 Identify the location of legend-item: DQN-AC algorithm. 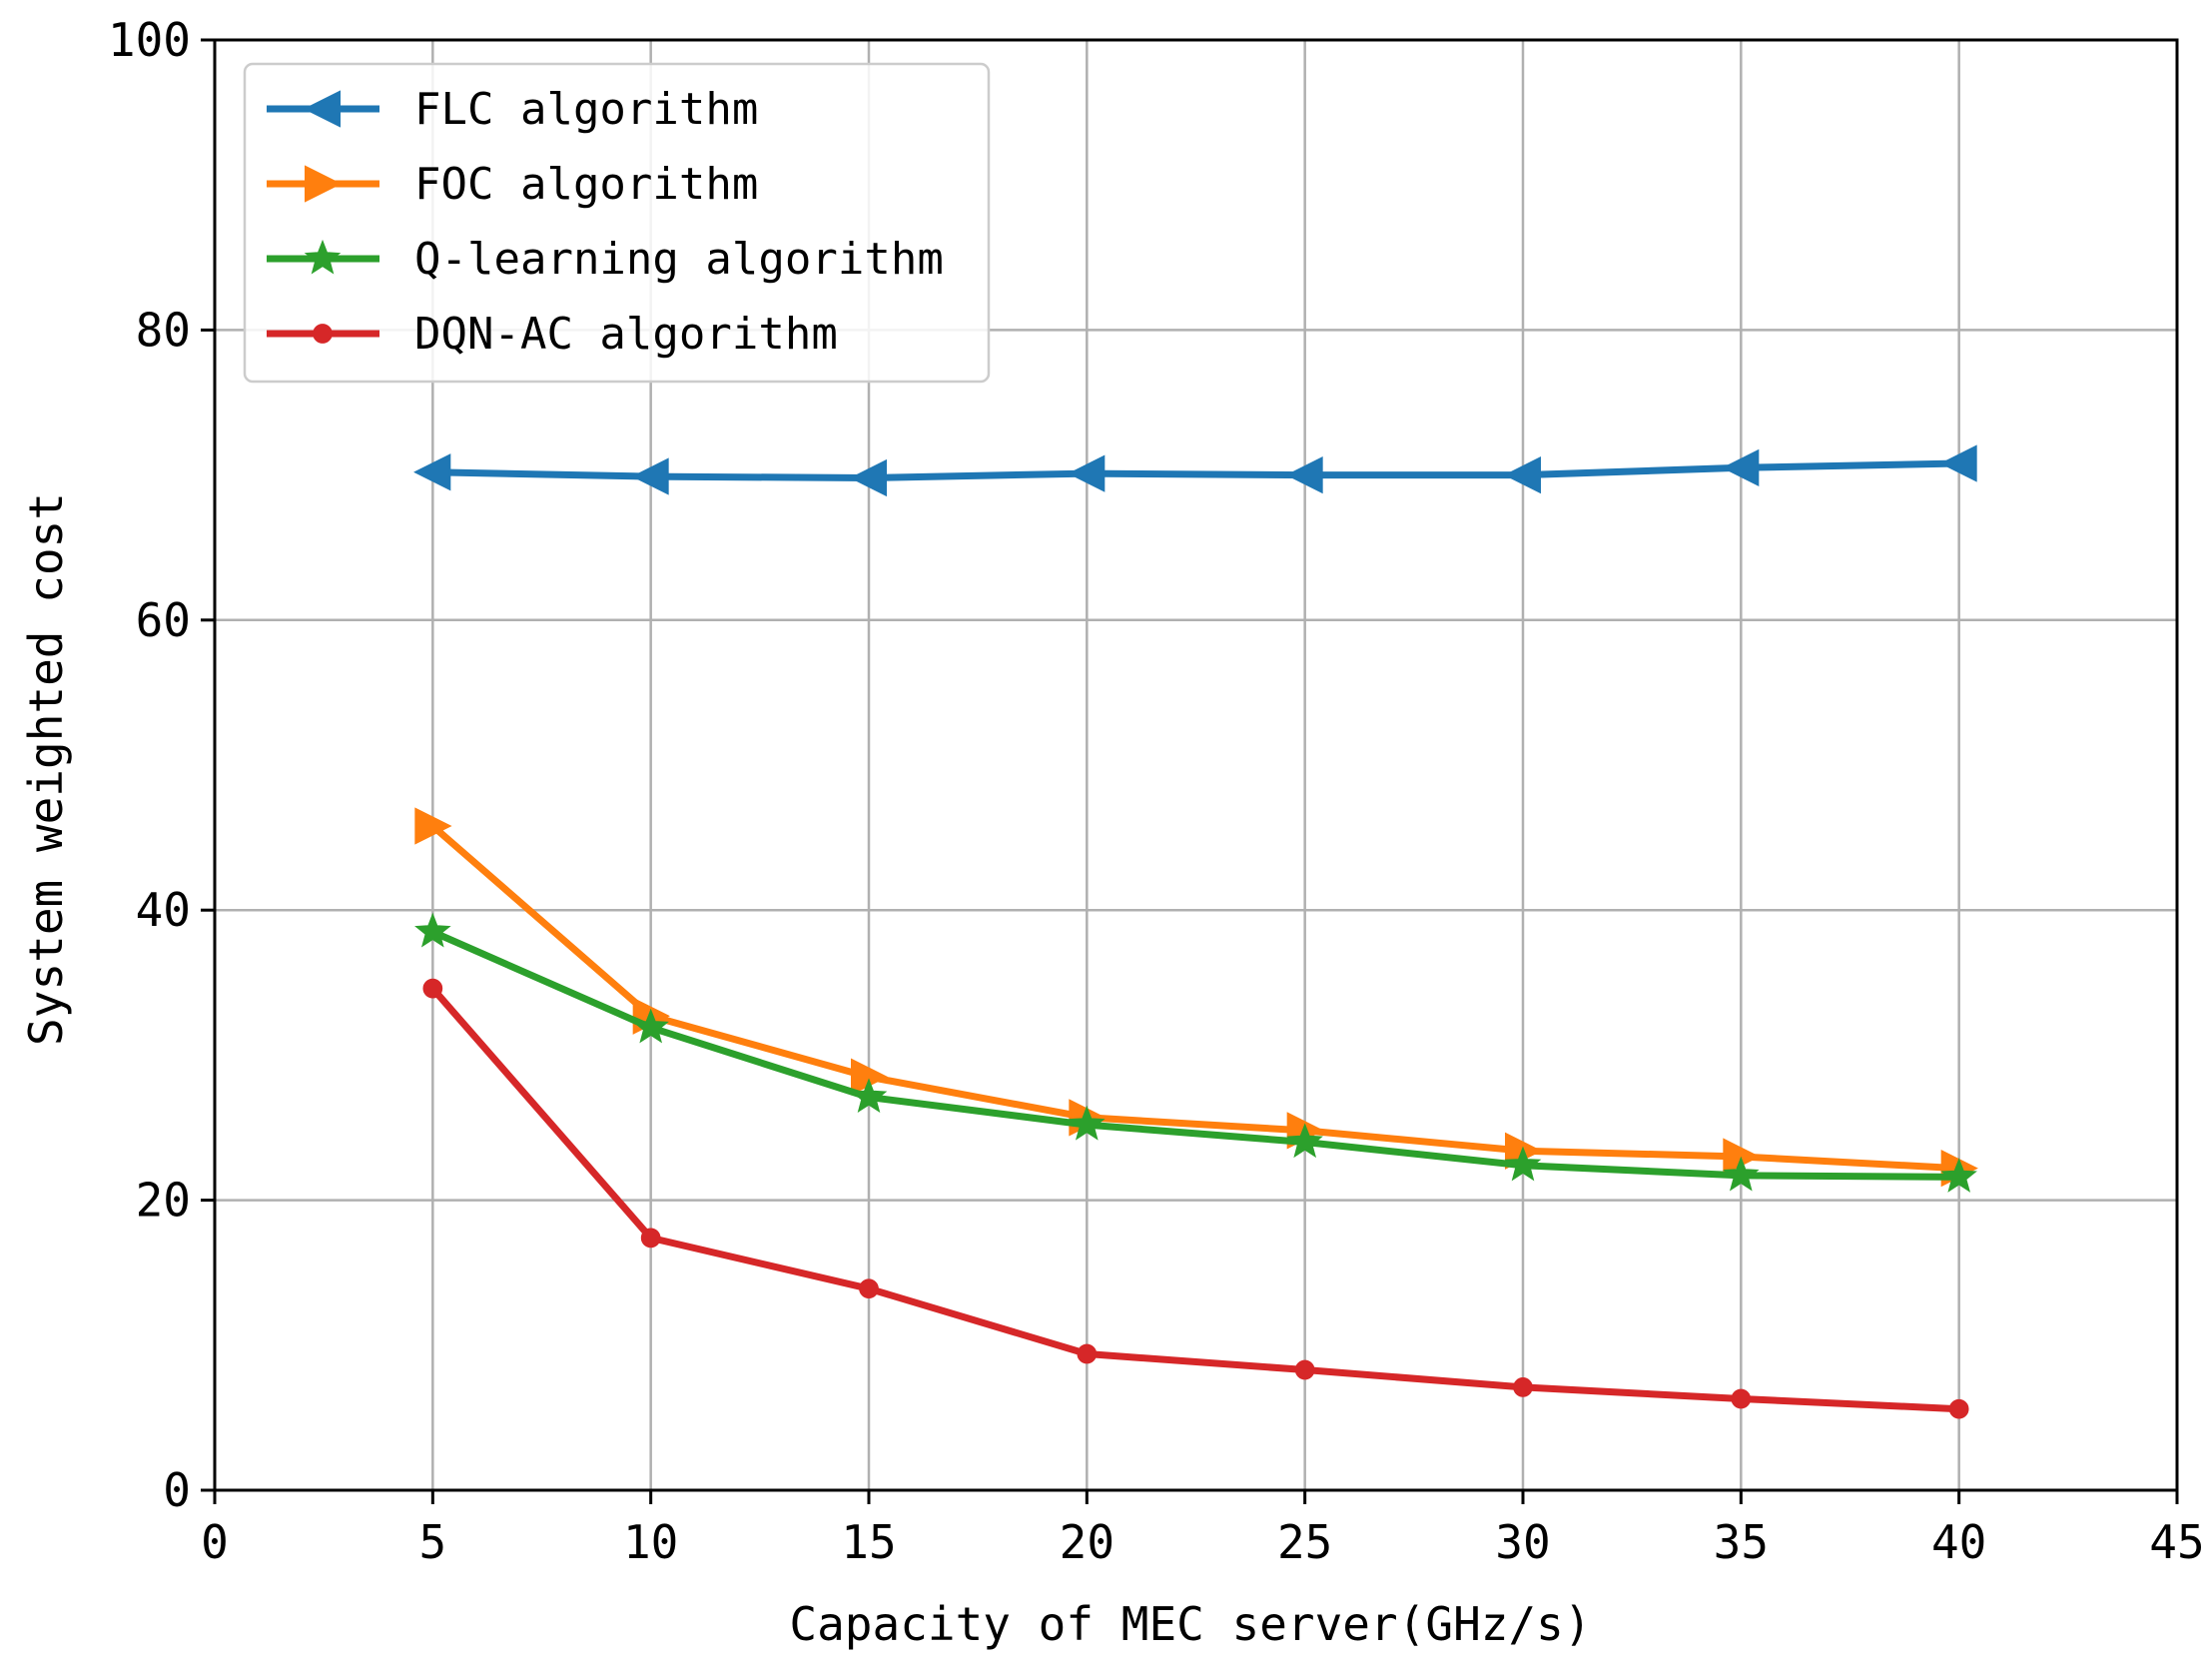
(552, 334).